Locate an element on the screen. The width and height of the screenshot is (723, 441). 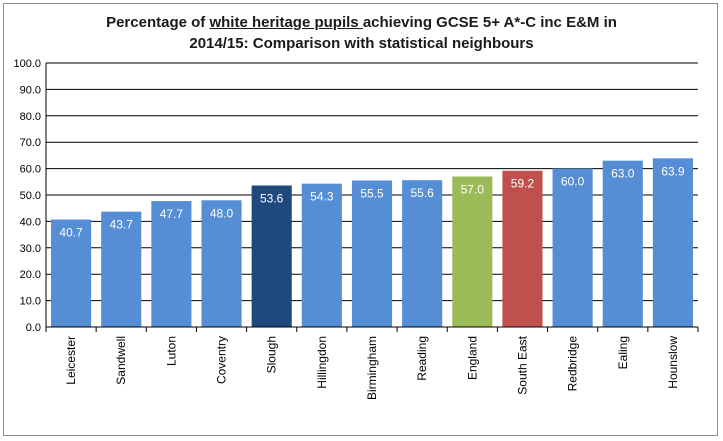
bar-england is located at coordinates (472, 251).